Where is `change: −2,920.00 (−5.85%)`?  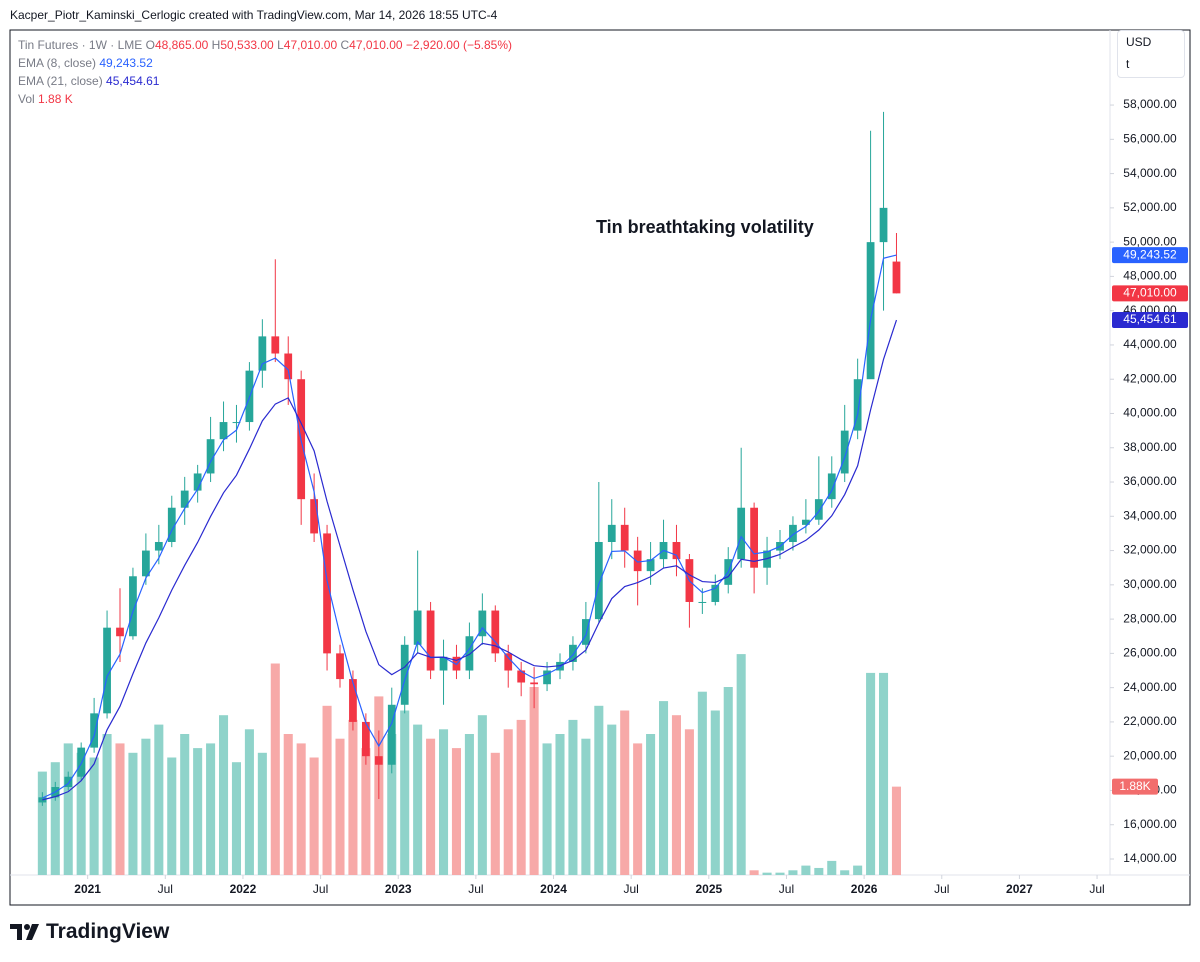
change: −2,920.00 (−5.85%) is located at coordinates (458, 45).